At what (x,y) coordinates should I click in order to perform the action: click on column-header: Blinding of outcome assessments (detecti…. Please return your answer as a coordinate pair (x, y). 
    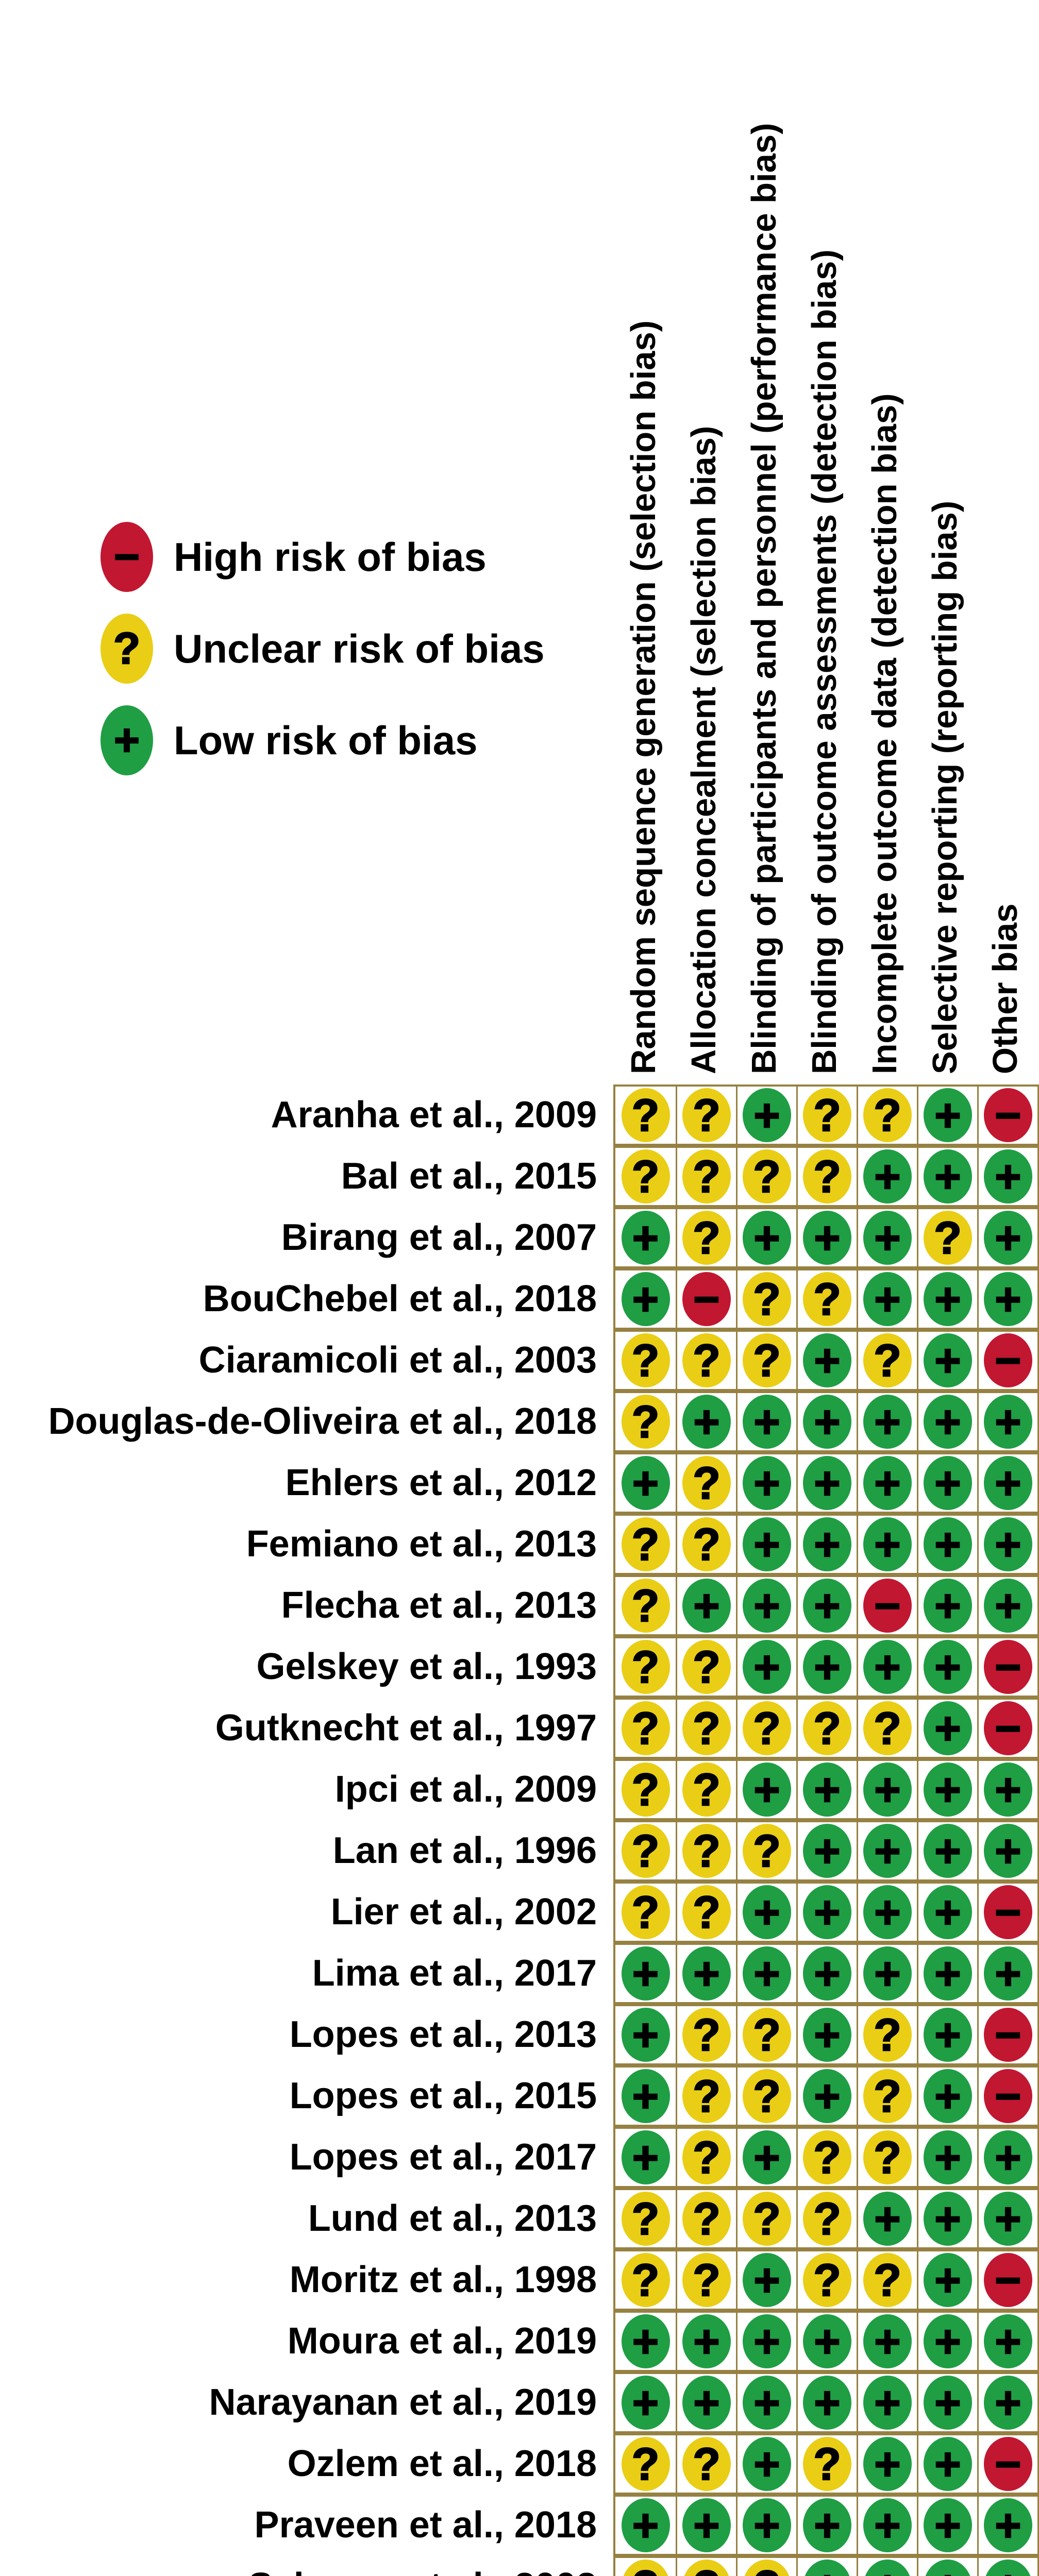
    Looking at the image, I should click on (824, 661).